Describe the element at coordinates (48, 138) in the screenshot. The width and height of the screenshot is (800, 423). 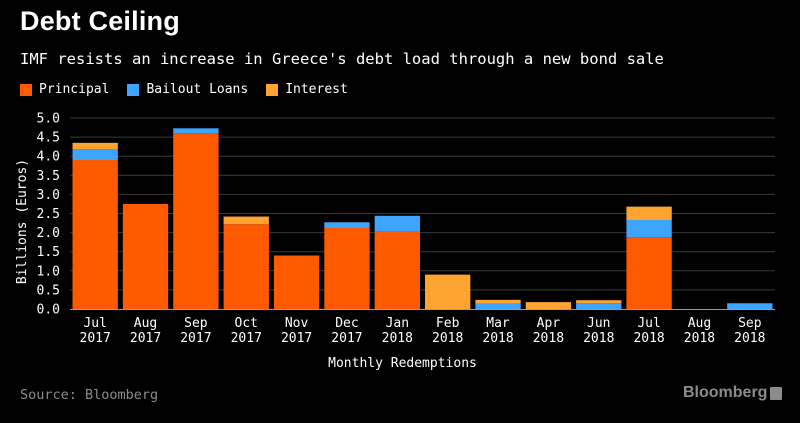
I see `y-tick-label: 4.5` at that location.